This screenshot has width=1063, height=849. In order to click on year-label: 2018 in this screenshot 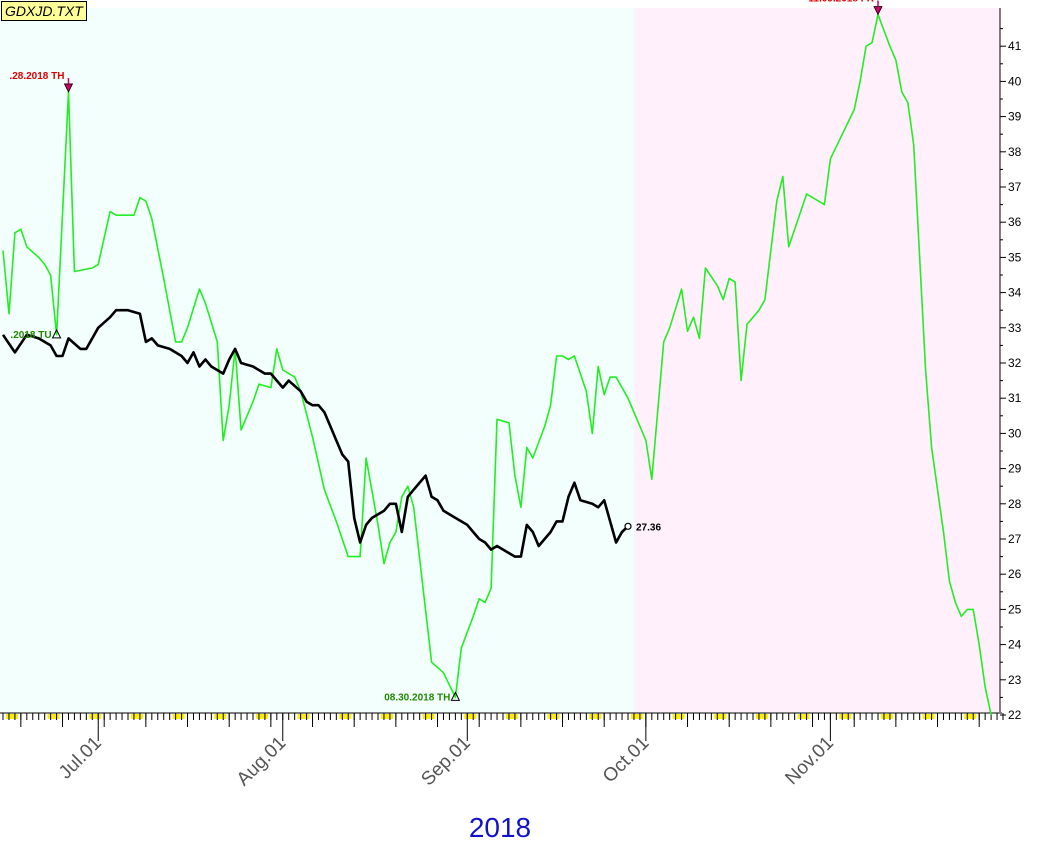, I will do `click(500, 827)`.